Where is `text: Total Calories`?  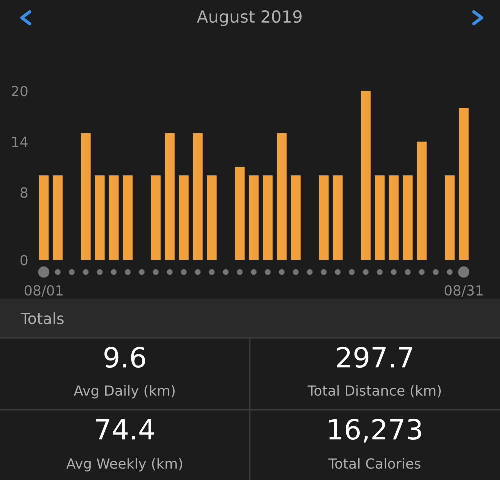 text: Total Calories is located at coordinates (374, 464).